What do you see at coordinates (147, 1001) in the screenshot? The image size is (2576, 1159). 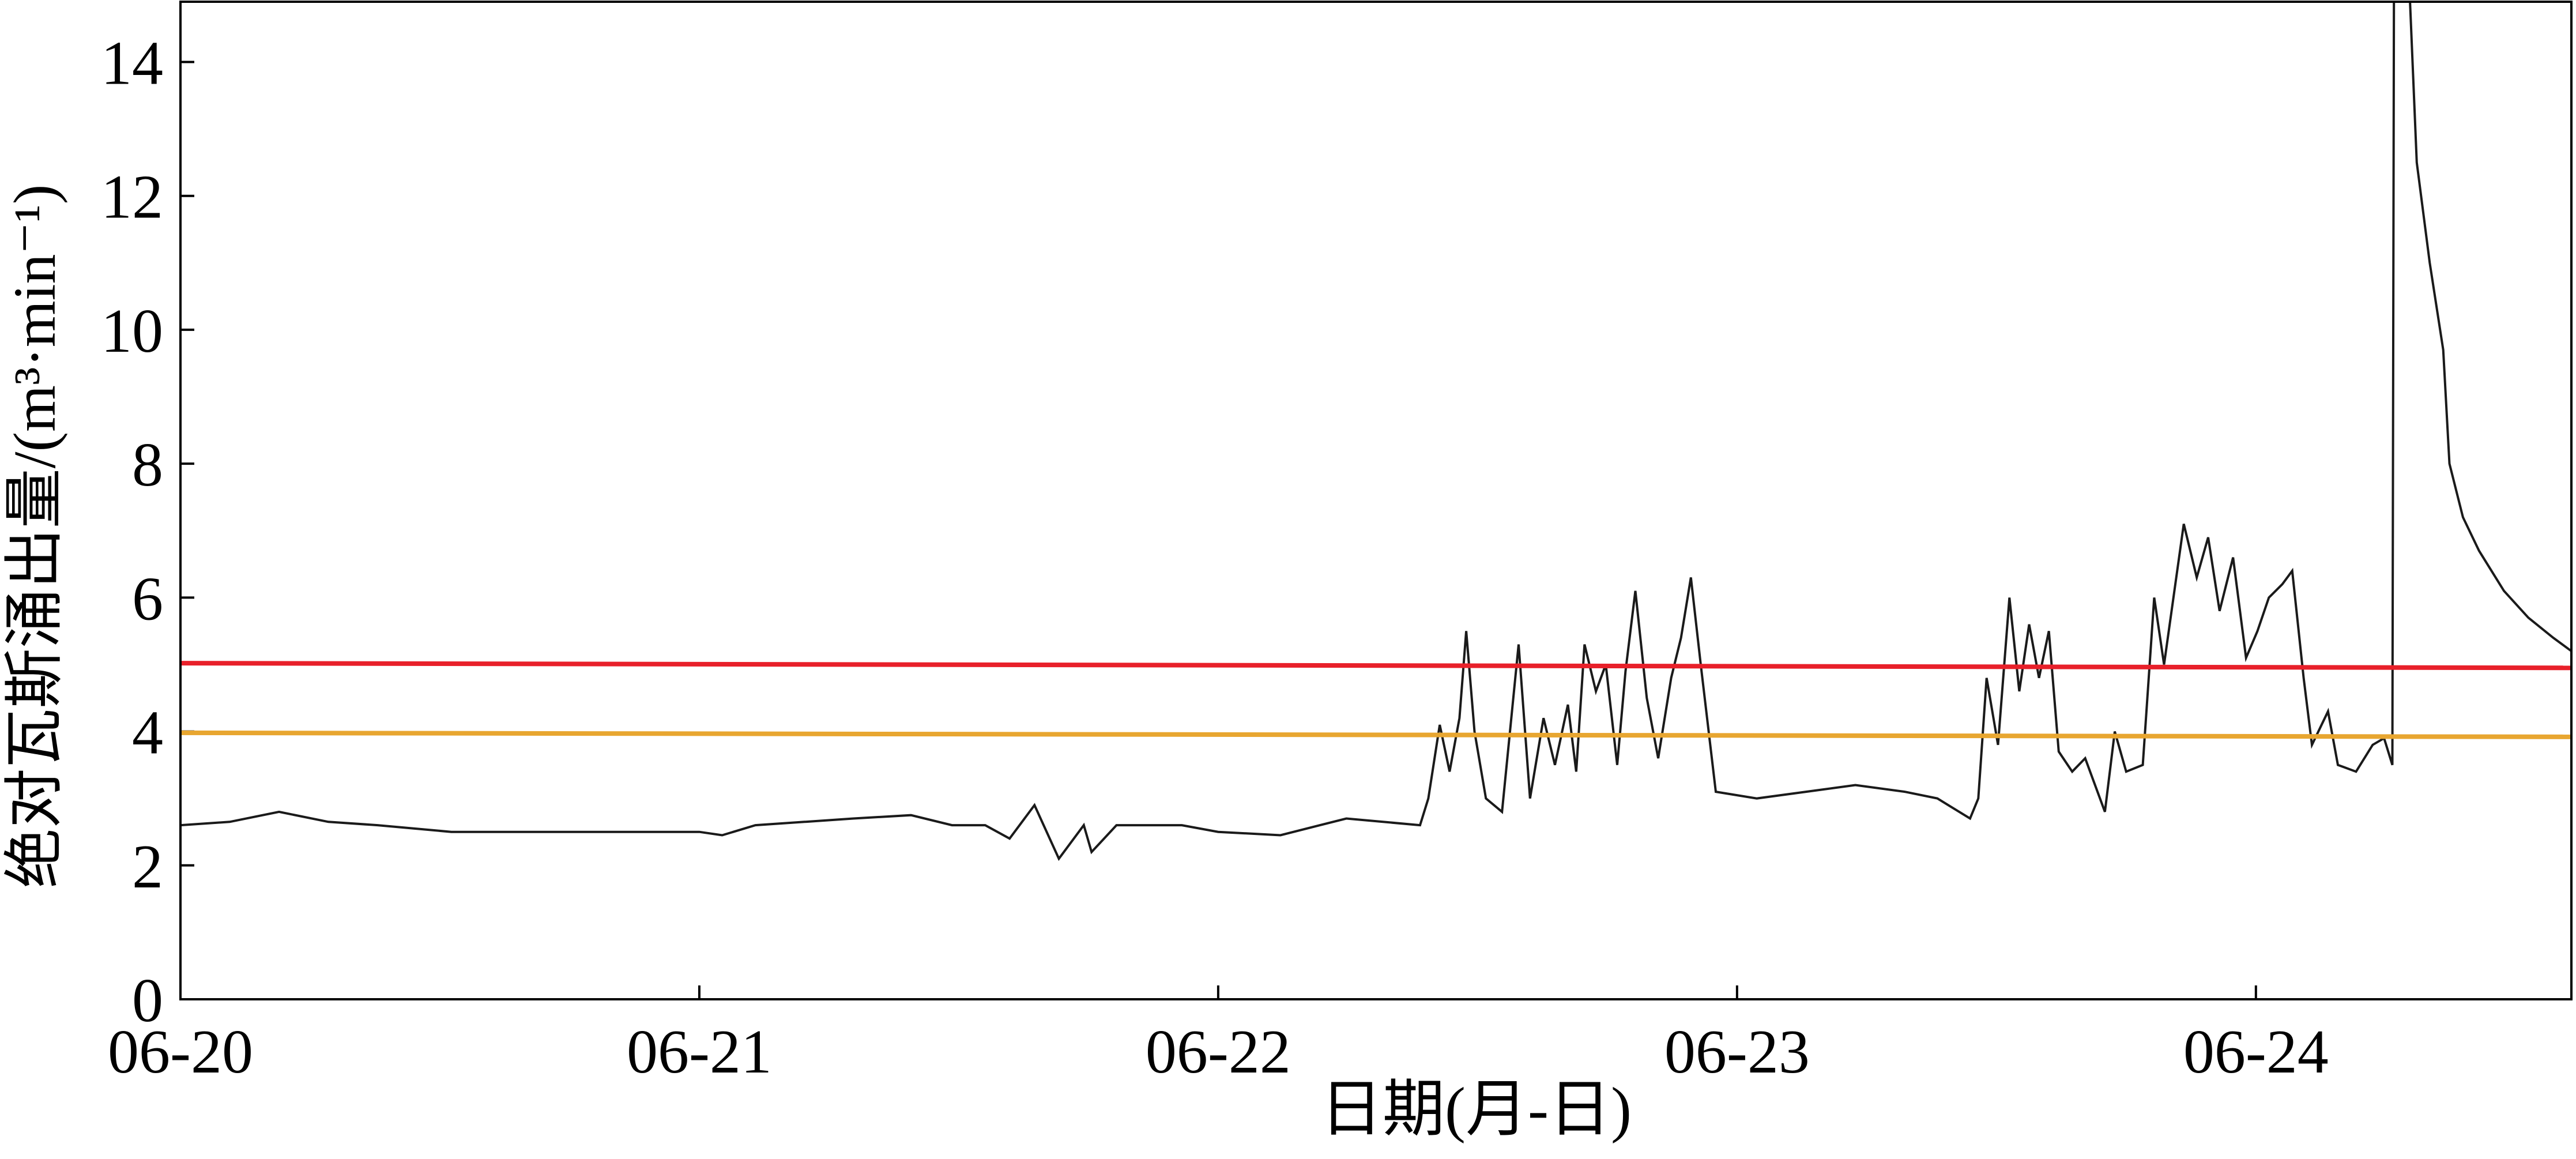 I see `y-tick-label: 0` at bounding box center [147, 1001].